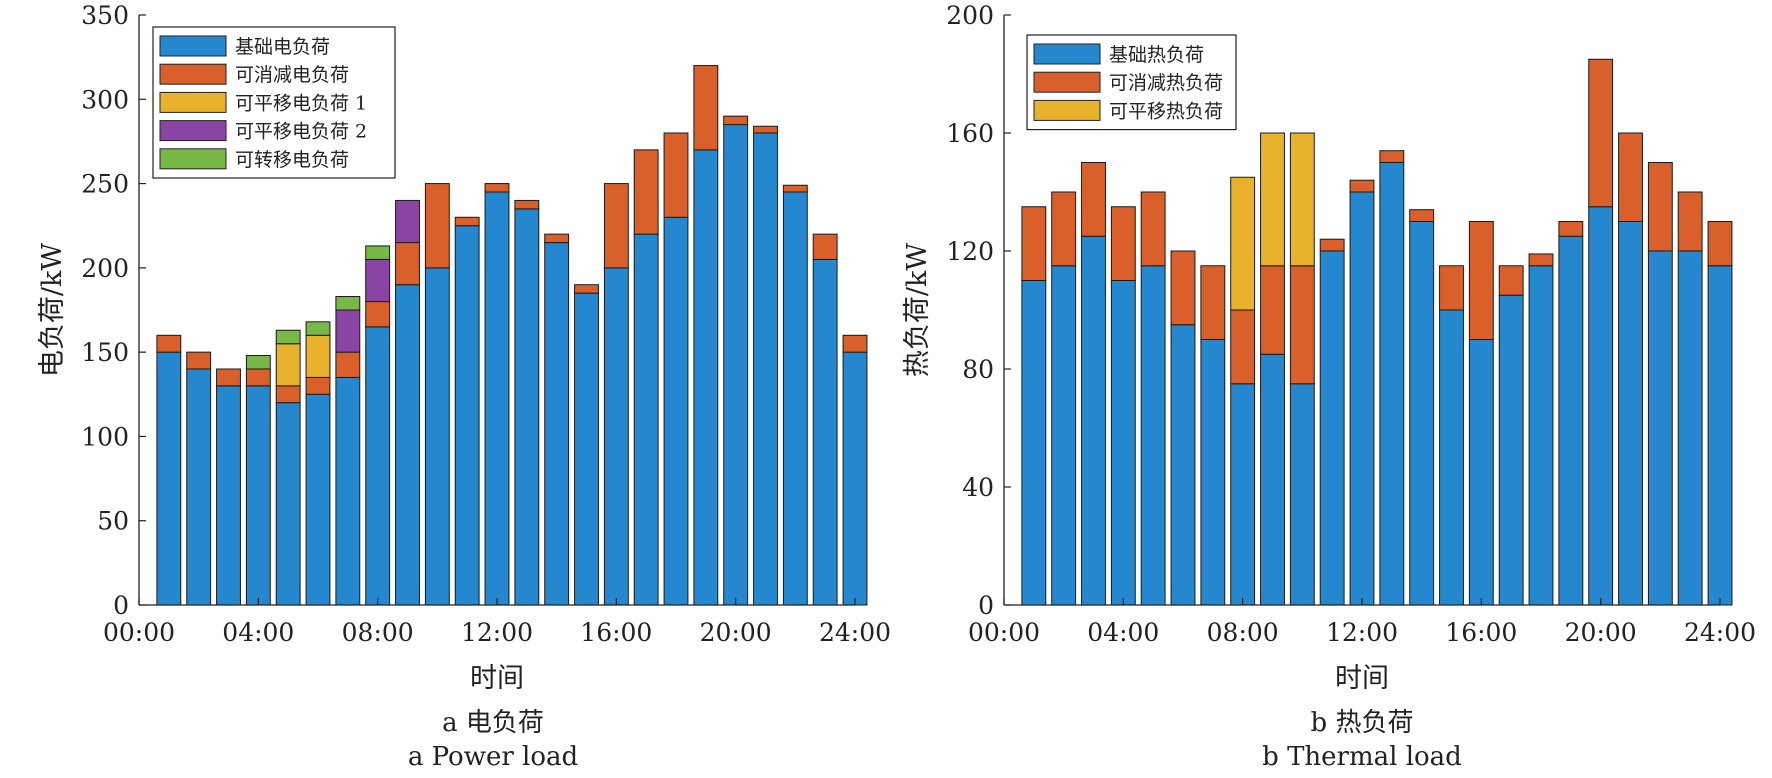 The width and height of the screenshot is (1772, 778). I want to click on thermal-x-tick-label-5: 20:00, so click(1601, 632).